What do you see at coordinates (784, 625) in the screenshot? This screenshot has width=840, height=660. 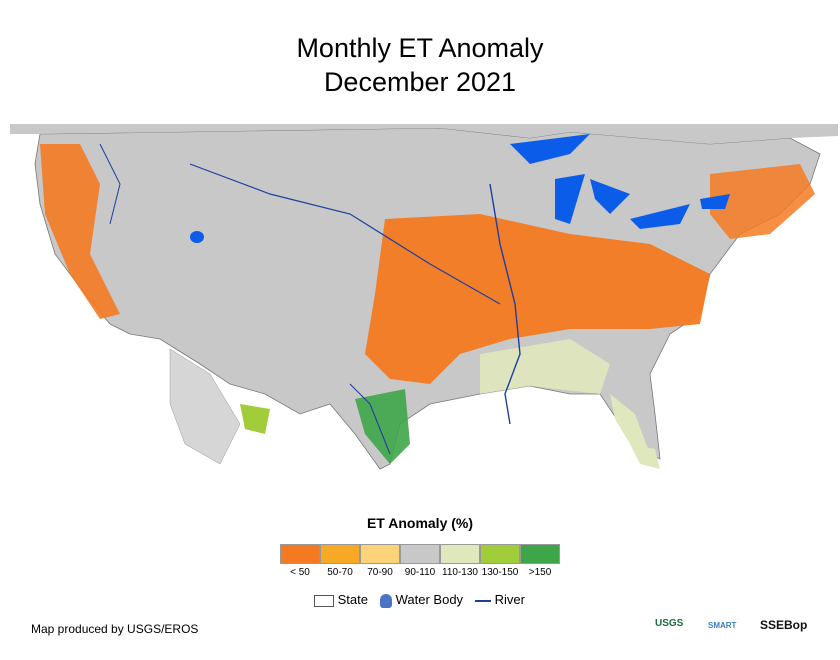 I see `ssebop-logo: SSEBop` at bounding box center [784, 625].